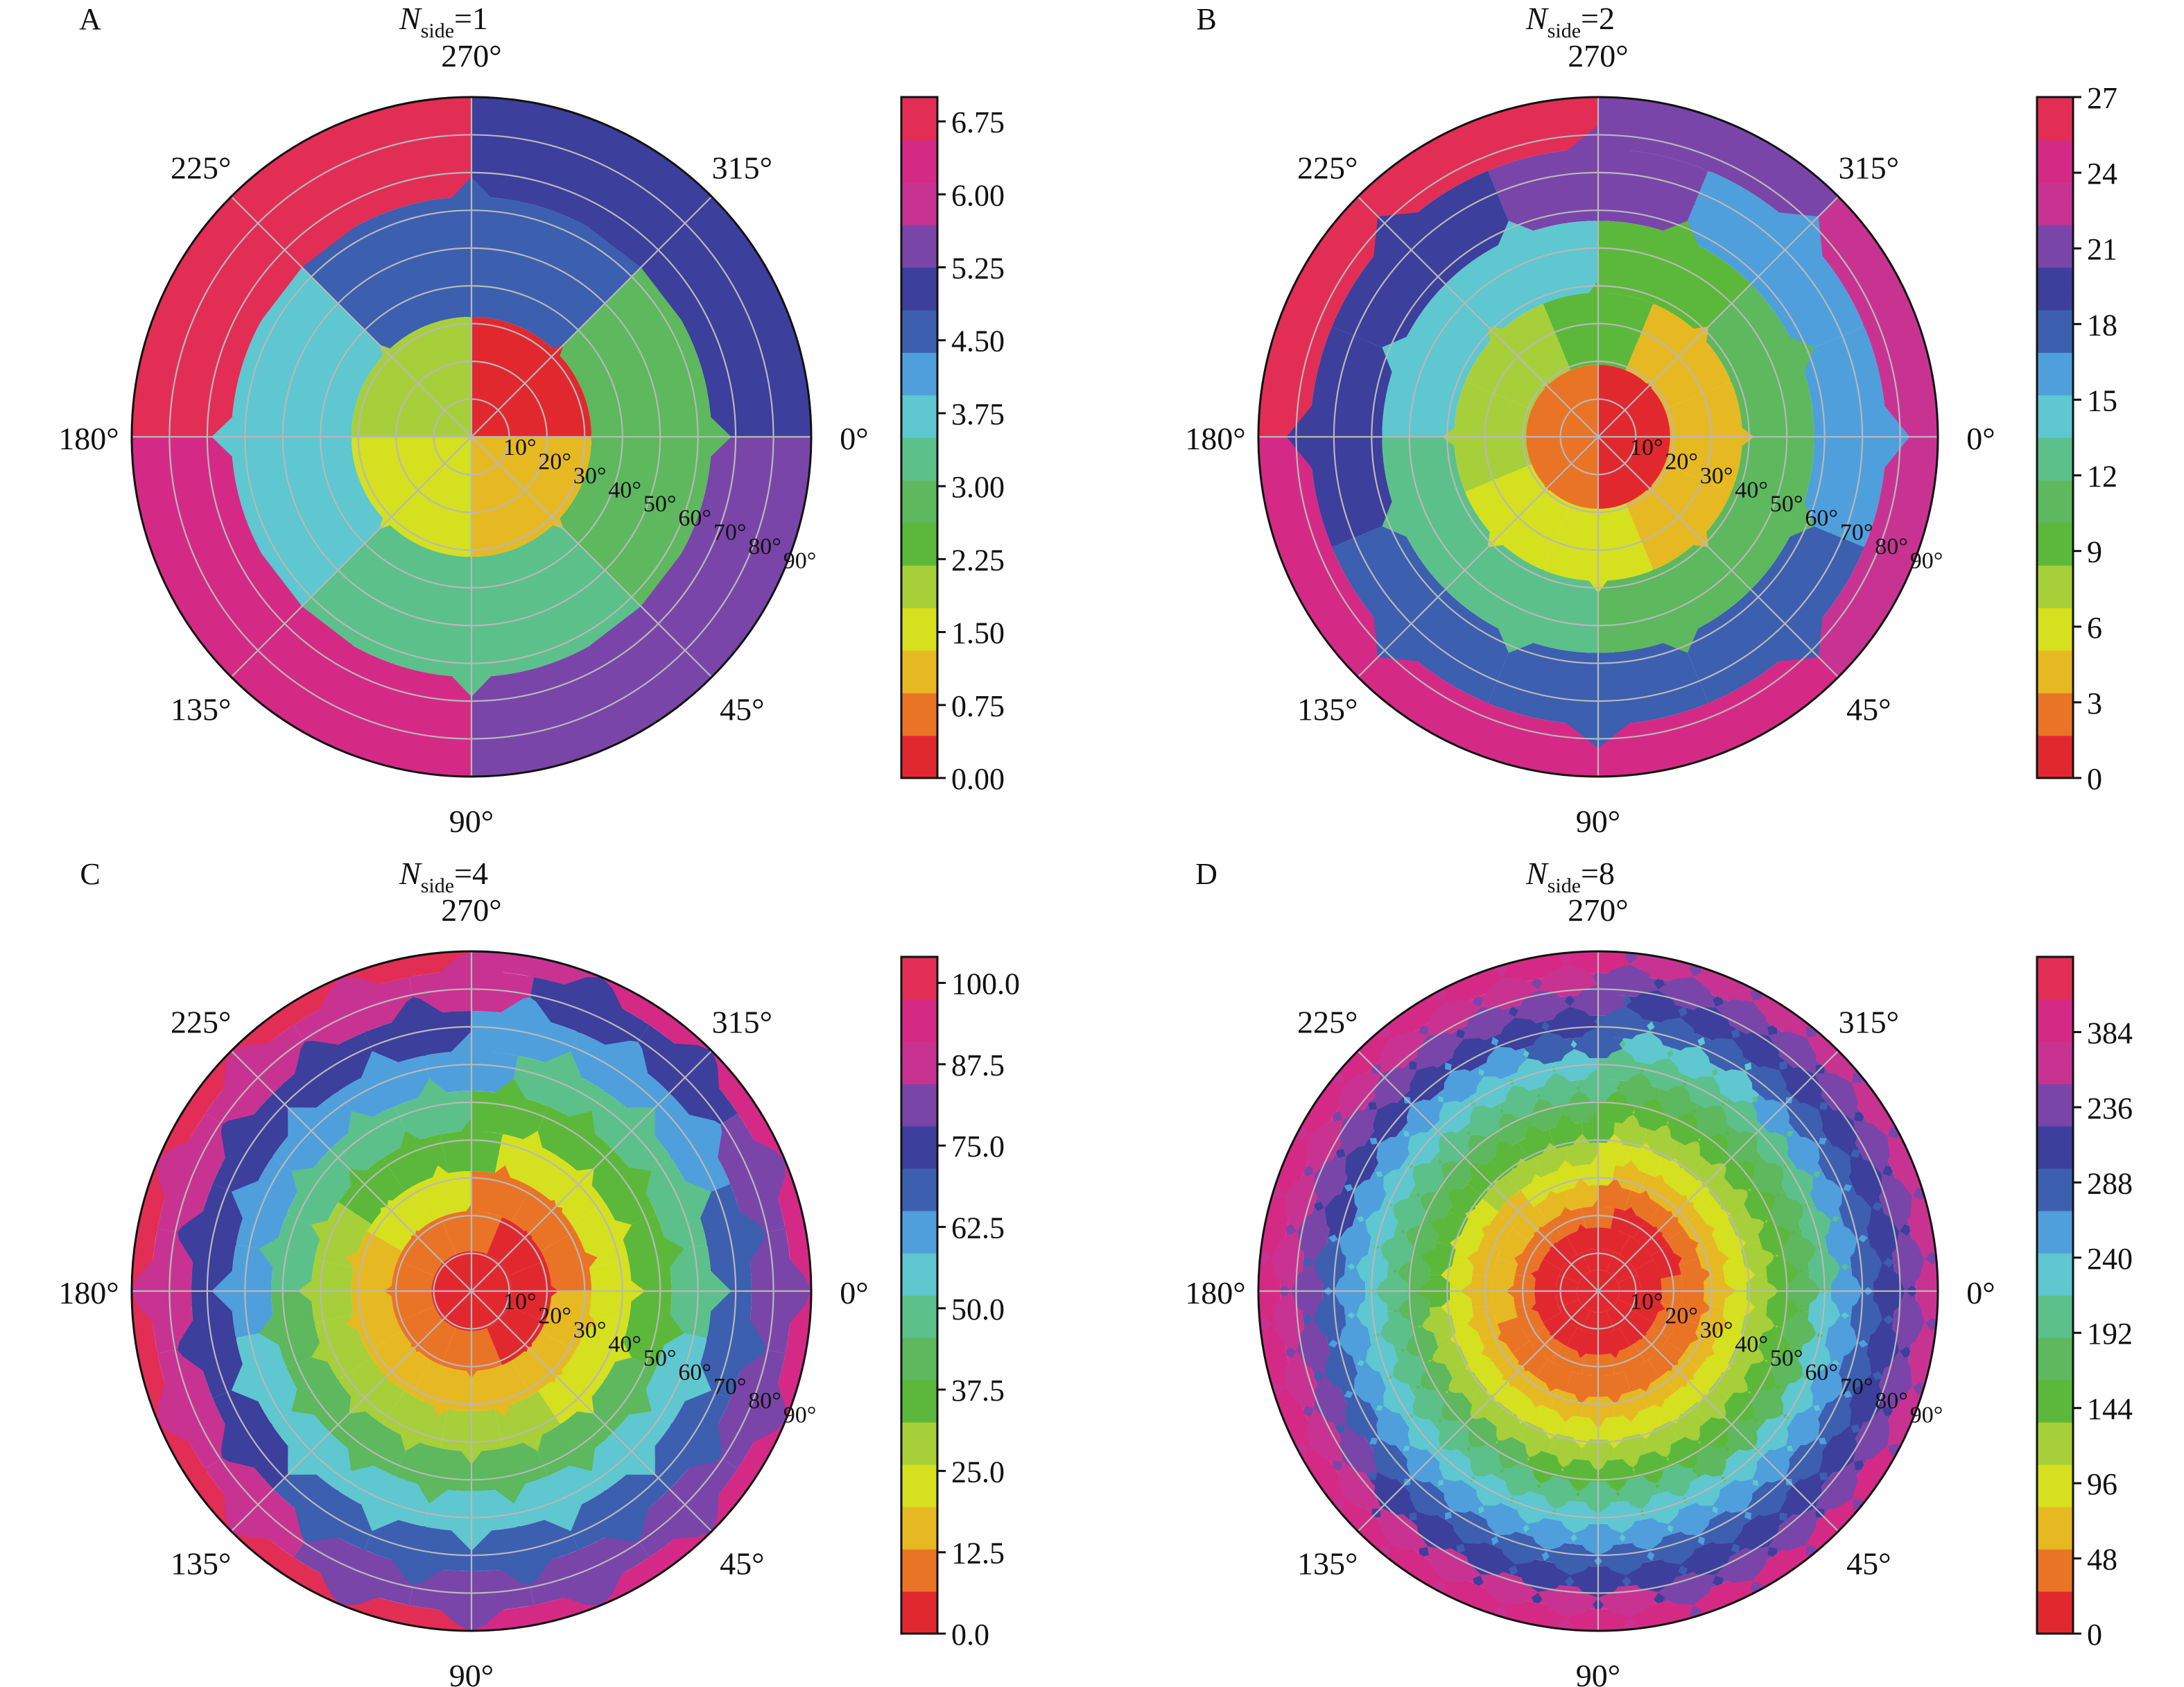 The width and height of the screenshot is (2184, 1687). What do you see at coordinates (624, 490) in the screenshot?
I see `radial-tick-label: 40°` at bounding box center [624, 490].